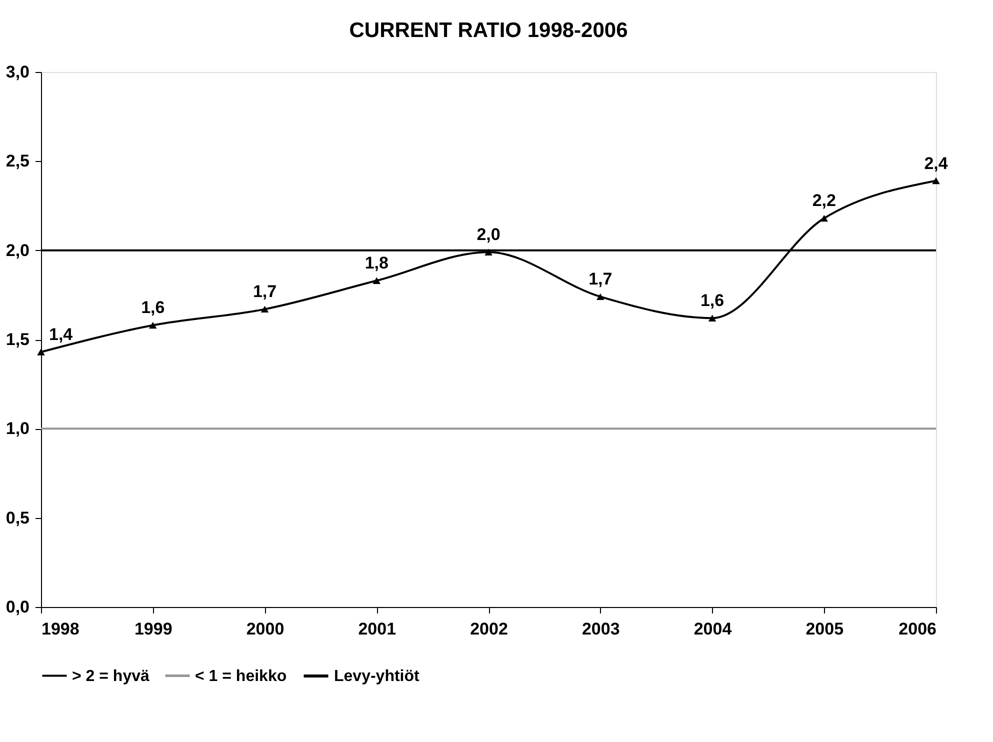  Describe the element at coordinates (936, 163) in the screenshot. I see `data-label: 2,4` at that location.